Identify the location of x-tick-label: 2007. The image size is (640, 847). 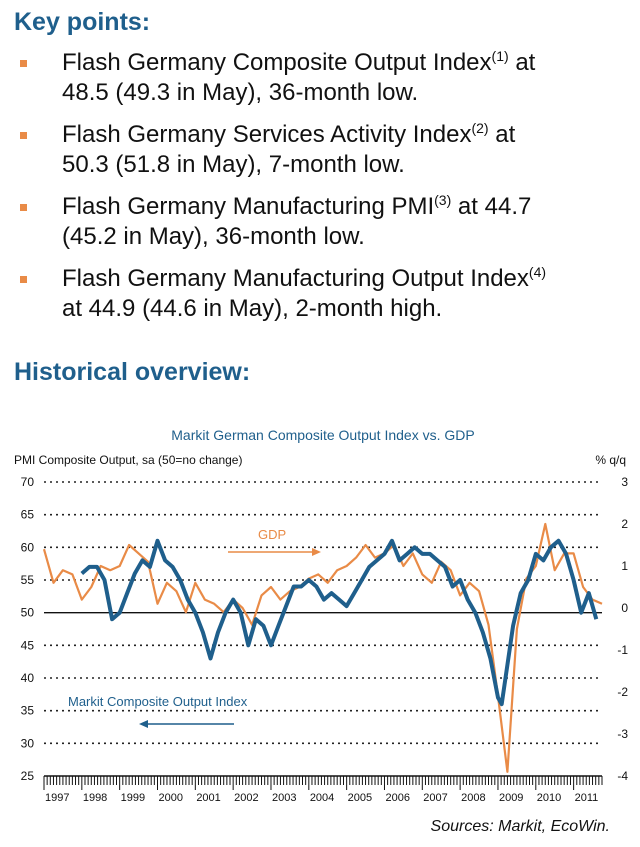
(435, 798).